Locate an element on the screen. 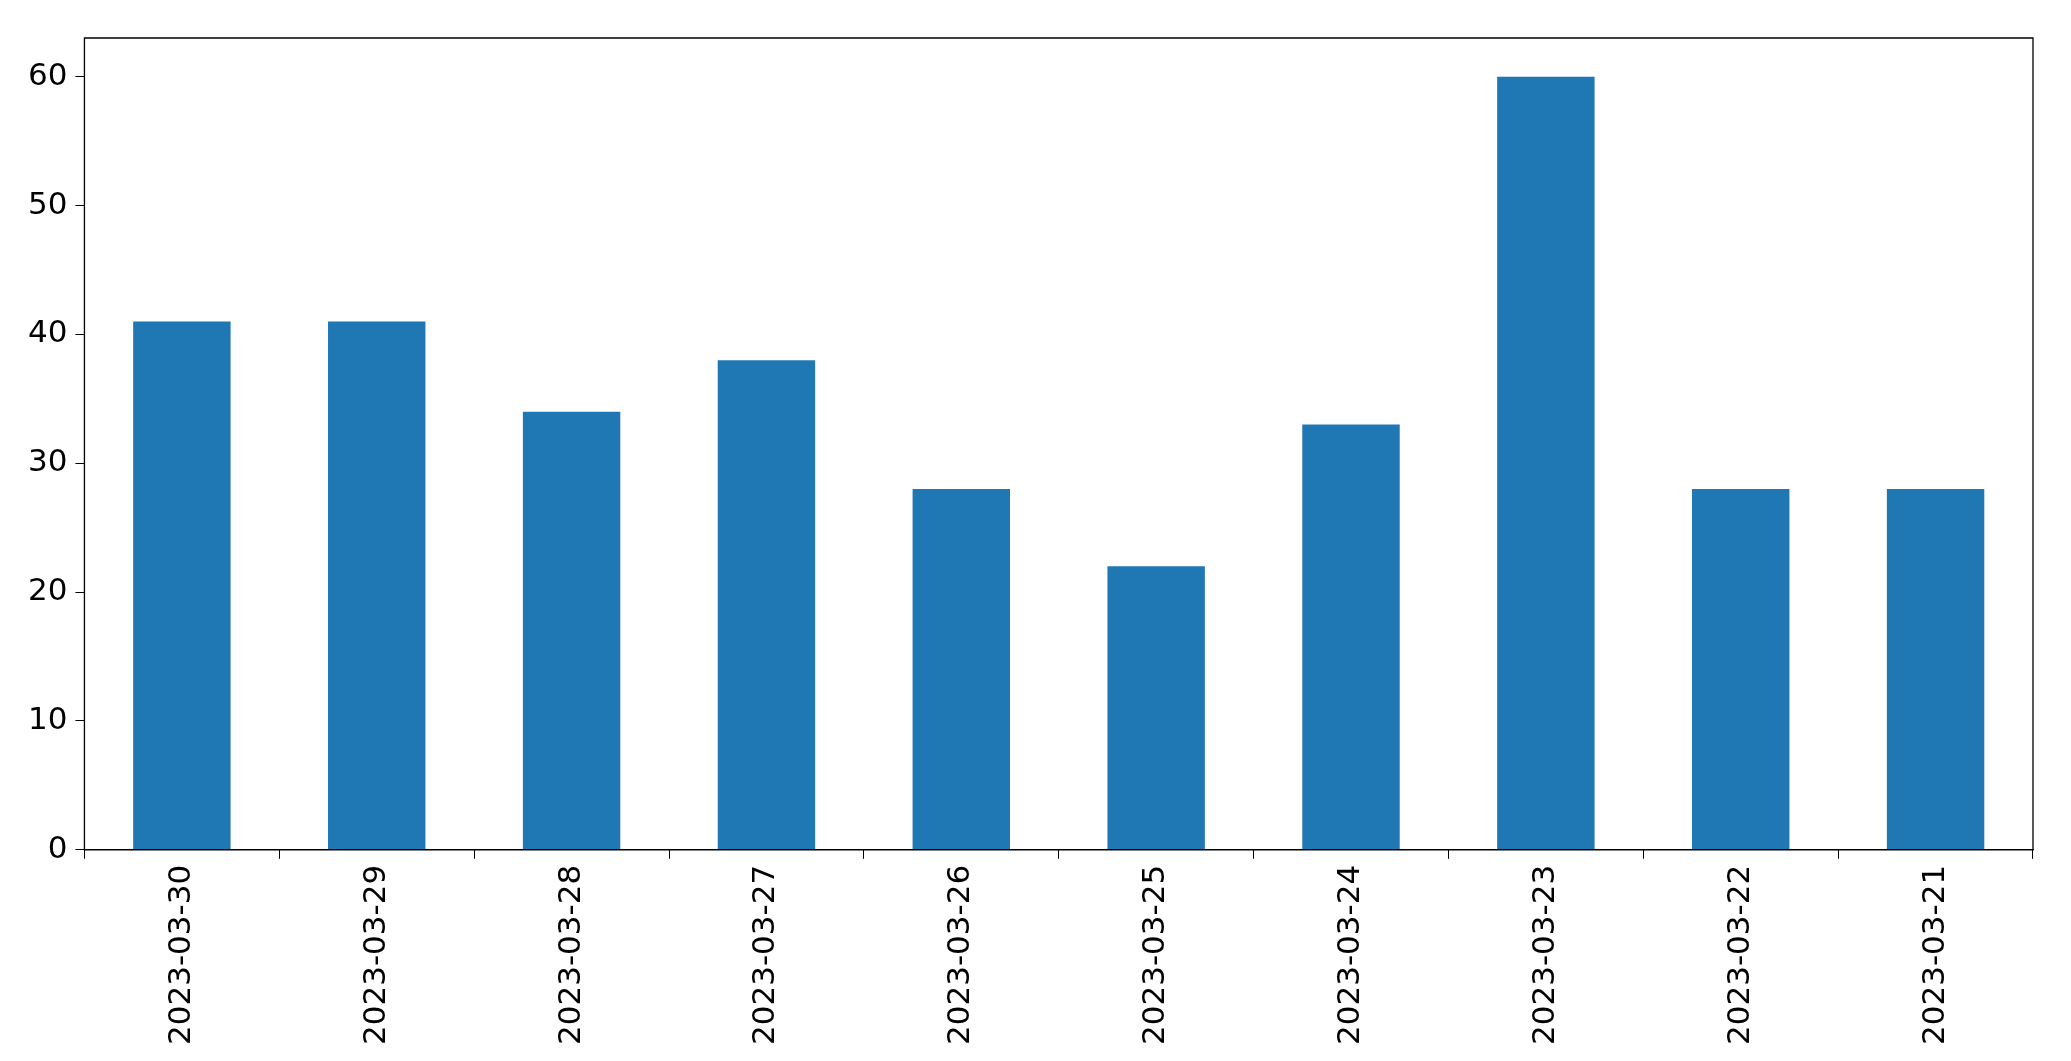 This screenshot has height=1061, width=2071. x-tick-label: 2023-03-23 is located at coordinates (1542, 955).